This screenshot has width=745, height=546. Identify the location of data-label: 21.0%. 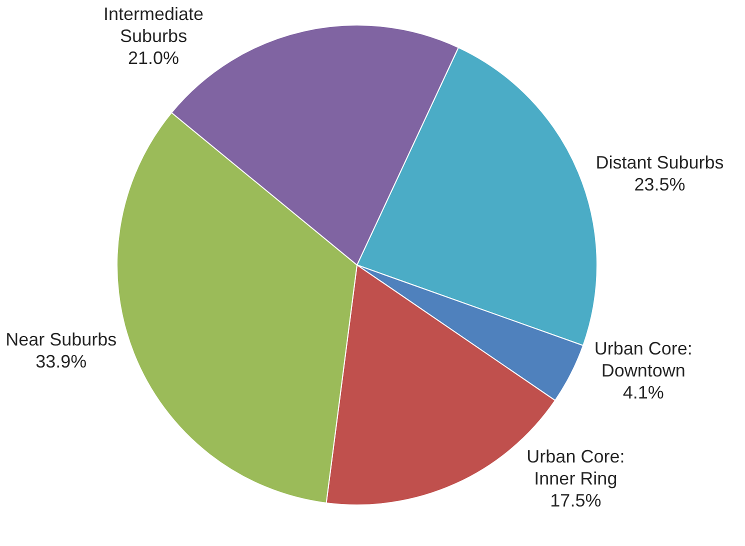
(154, 58).